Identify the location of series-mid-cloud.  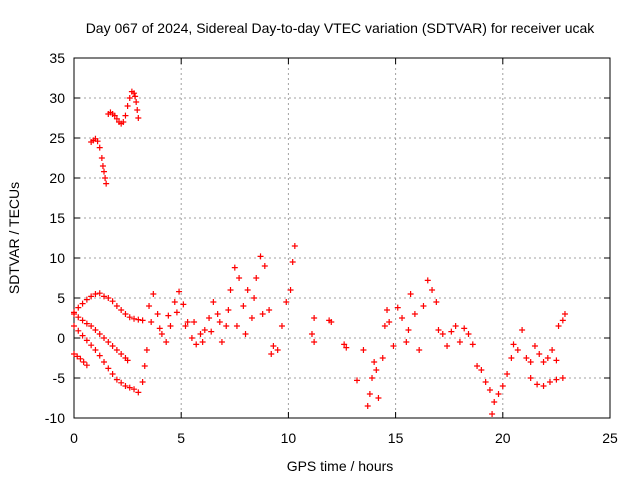
(222, 300).